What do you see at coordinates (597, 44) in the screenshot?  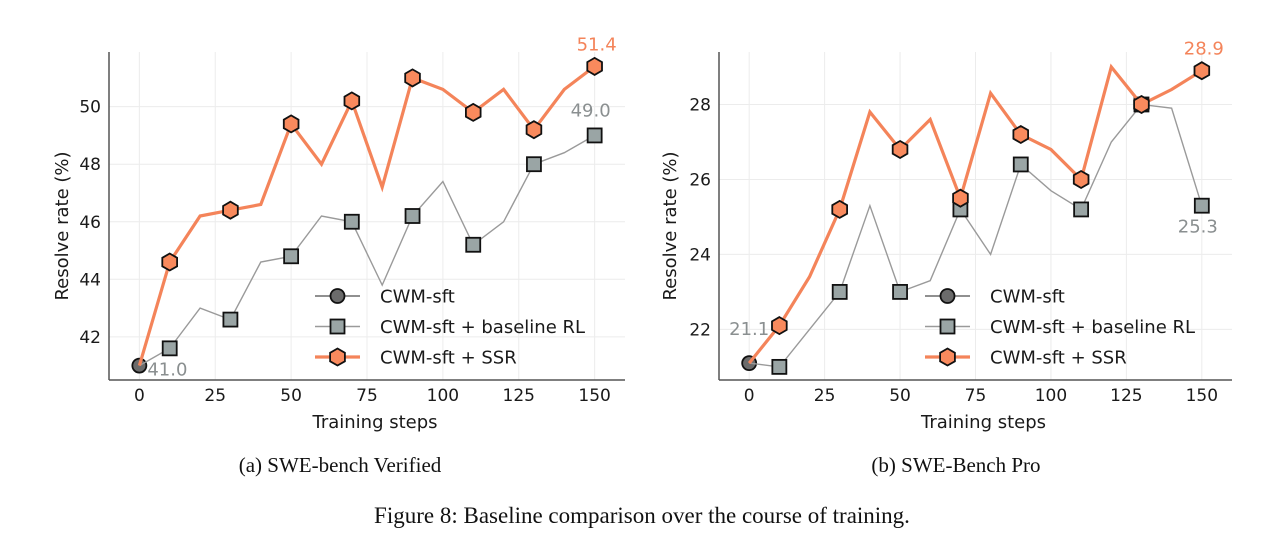 I see `data-label-ssr: 51.4` at bounding box center [597, 44].